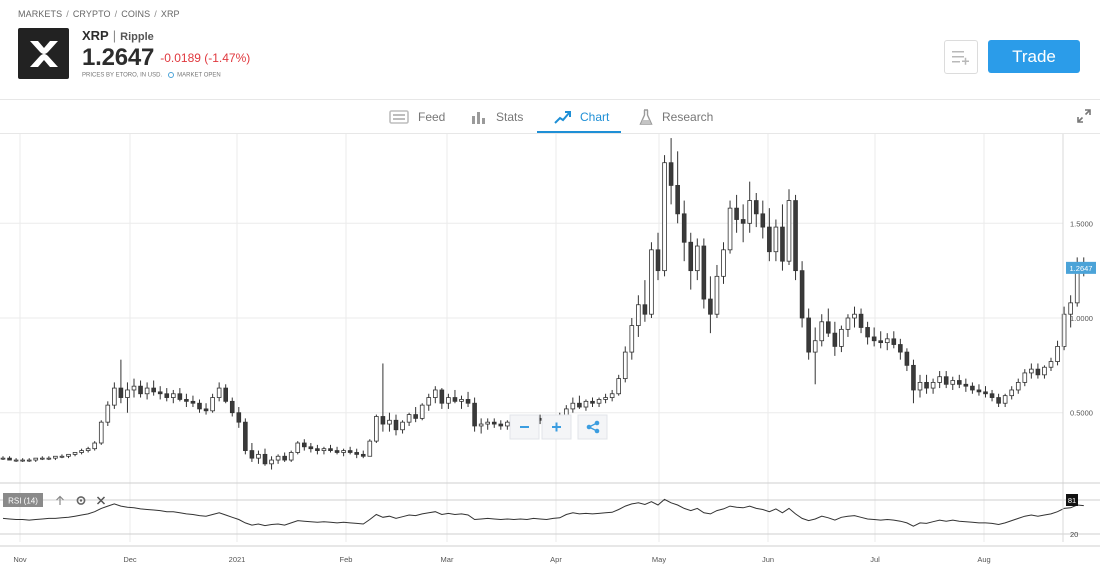  I want to click on header-divider, so click(550, 99).